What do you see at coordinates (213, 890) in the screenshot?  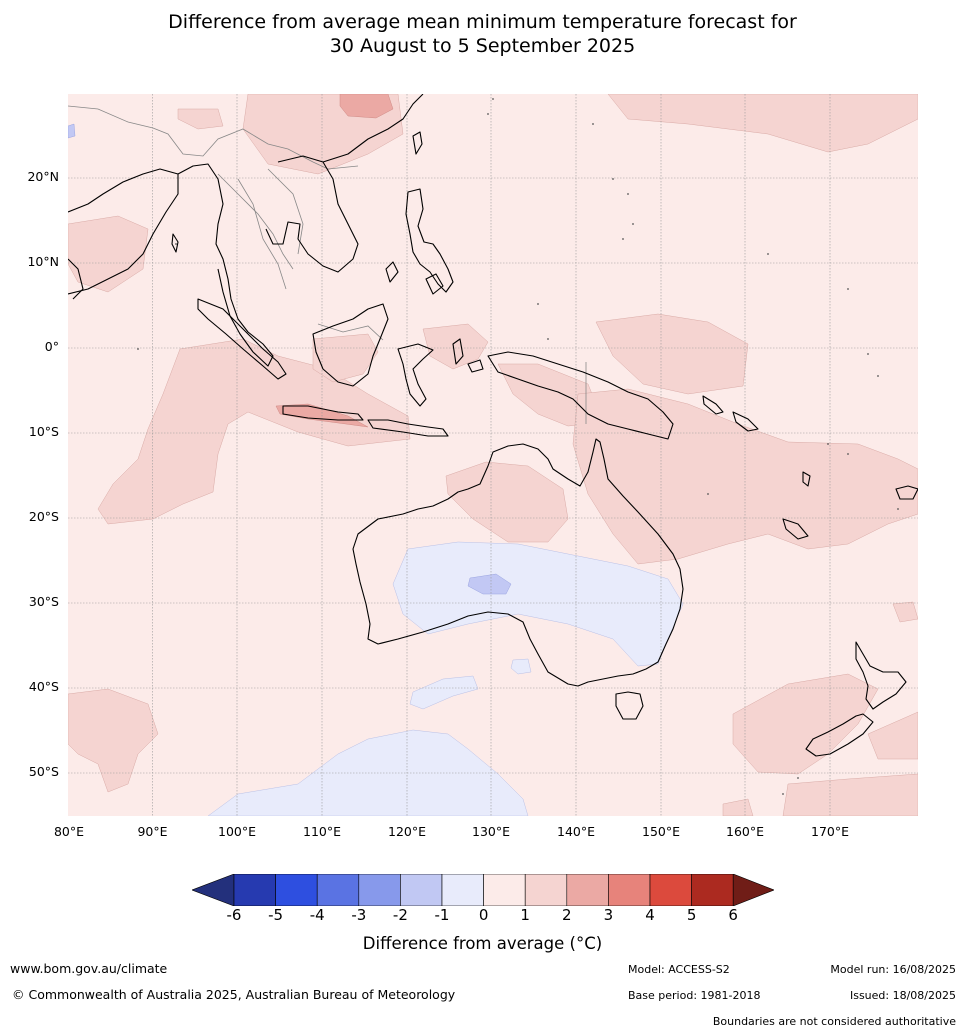 I see `colorbar-extend-low` at bounding box center [213, 890].